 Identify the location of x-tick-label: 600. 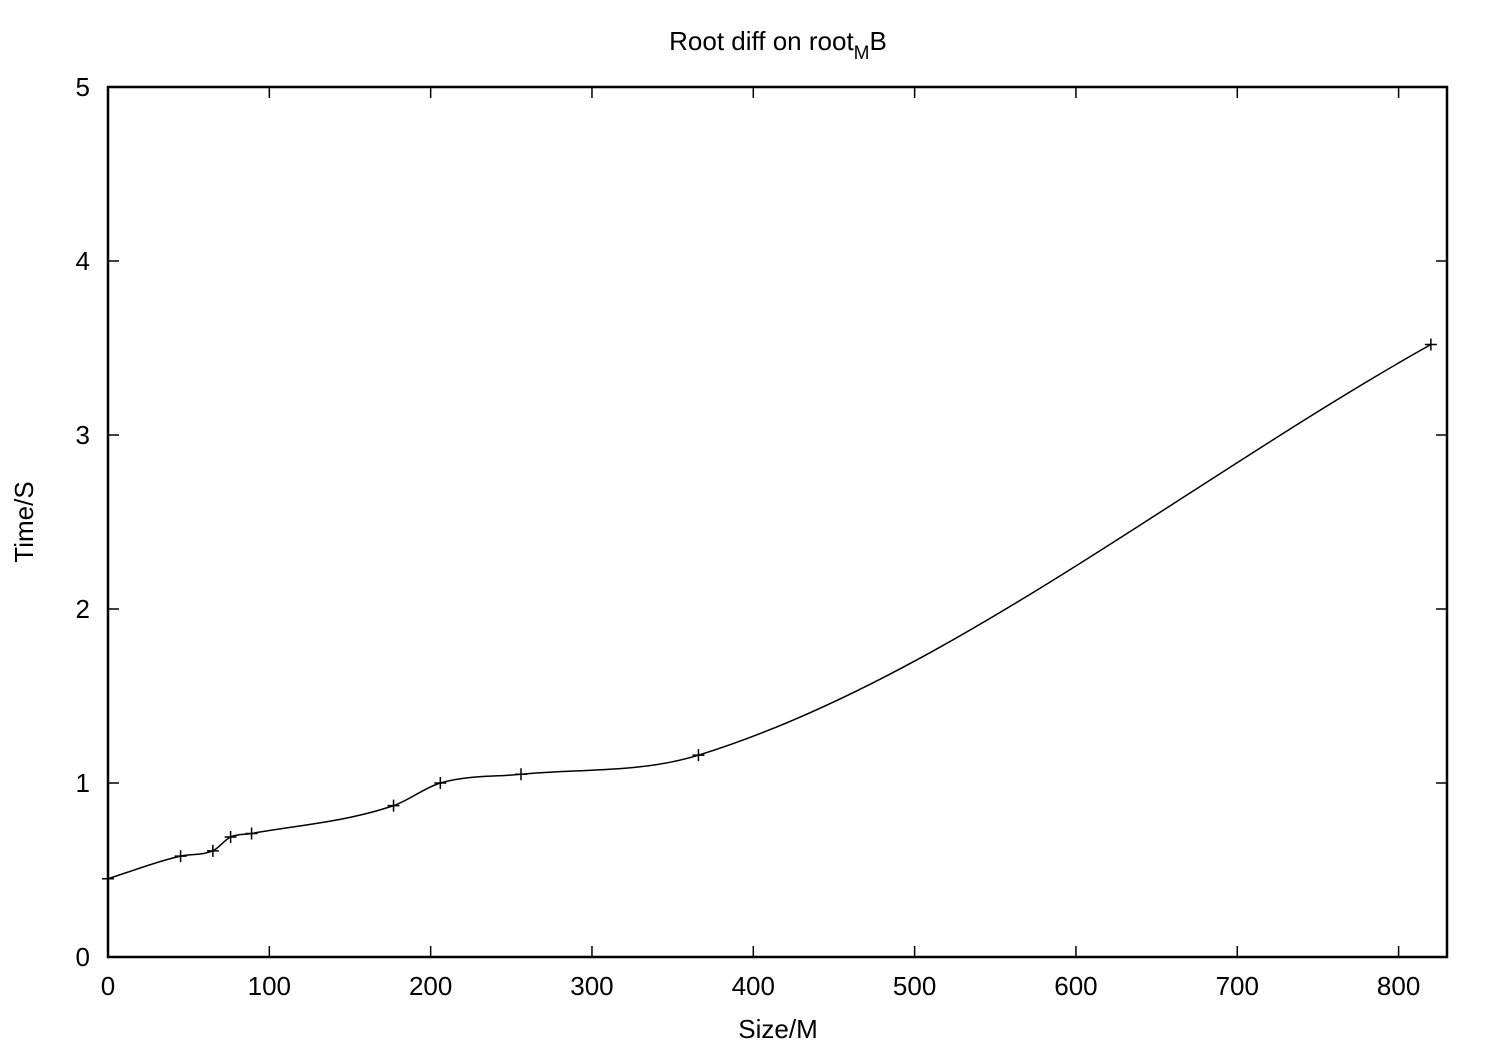
(1075, 986).